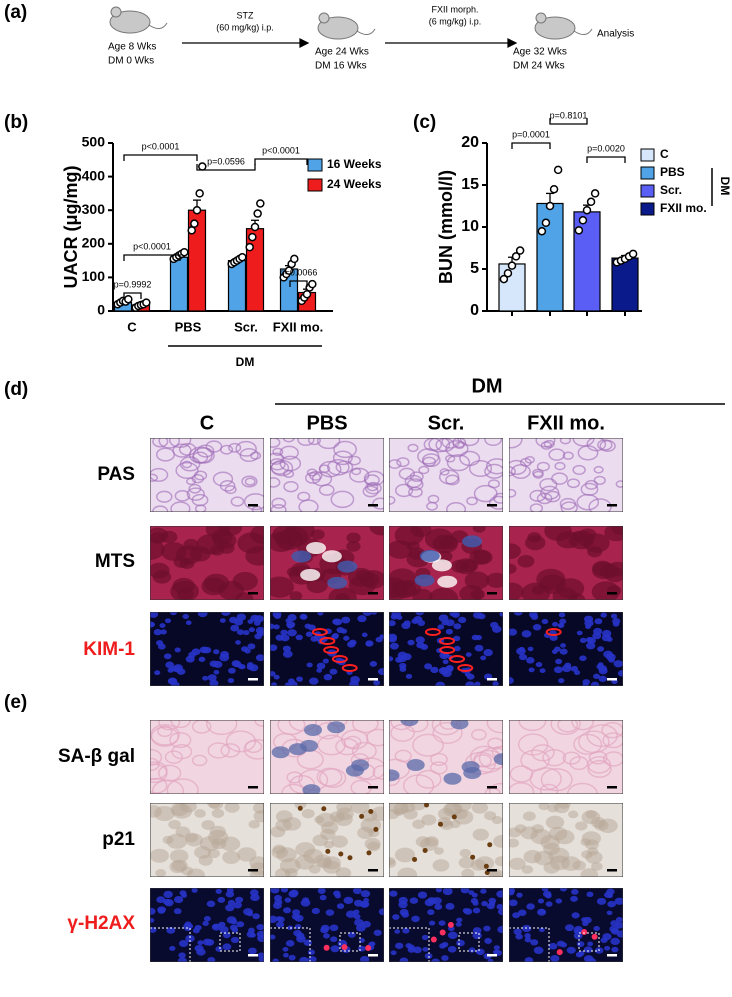  What do you see at coordinates (131, 61) in the screenshot?
I see `stage-dm: DM 0 Wks` at bounding box center [131, 61].